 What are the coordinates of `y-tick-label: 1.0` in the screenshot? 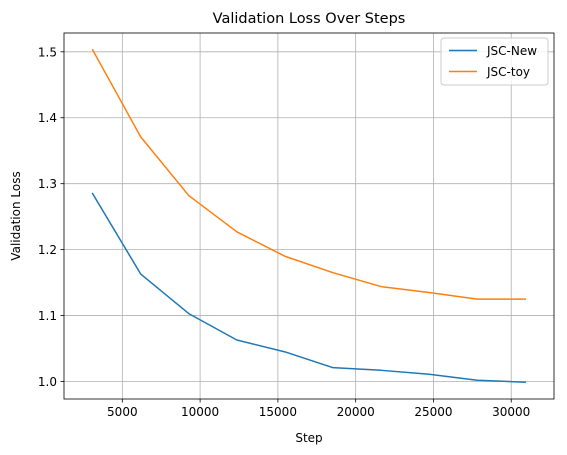 It's located at (47, 382).